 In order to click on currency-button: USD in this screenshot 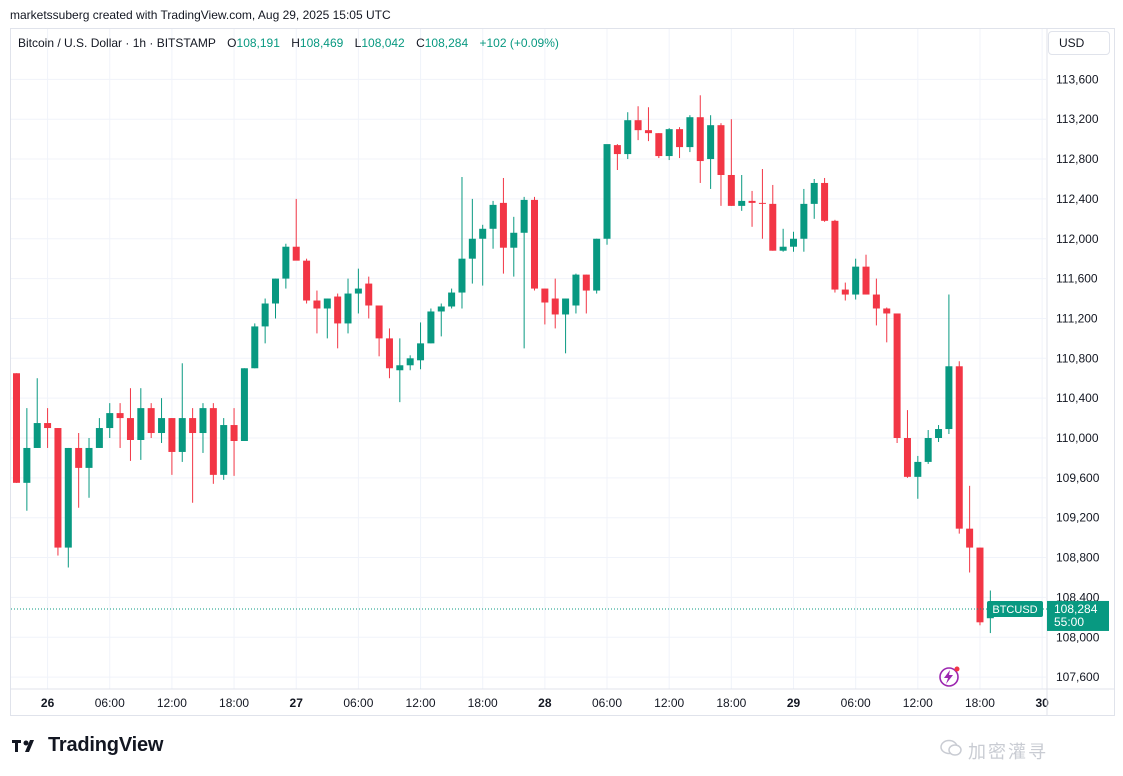, I will do `click(1079, 43)`.